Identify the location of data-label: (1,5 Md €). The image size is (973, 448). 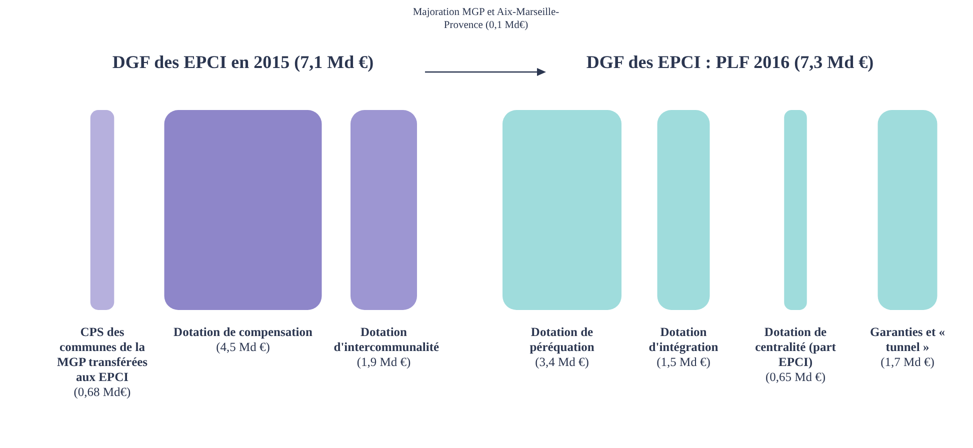
(684, 362).